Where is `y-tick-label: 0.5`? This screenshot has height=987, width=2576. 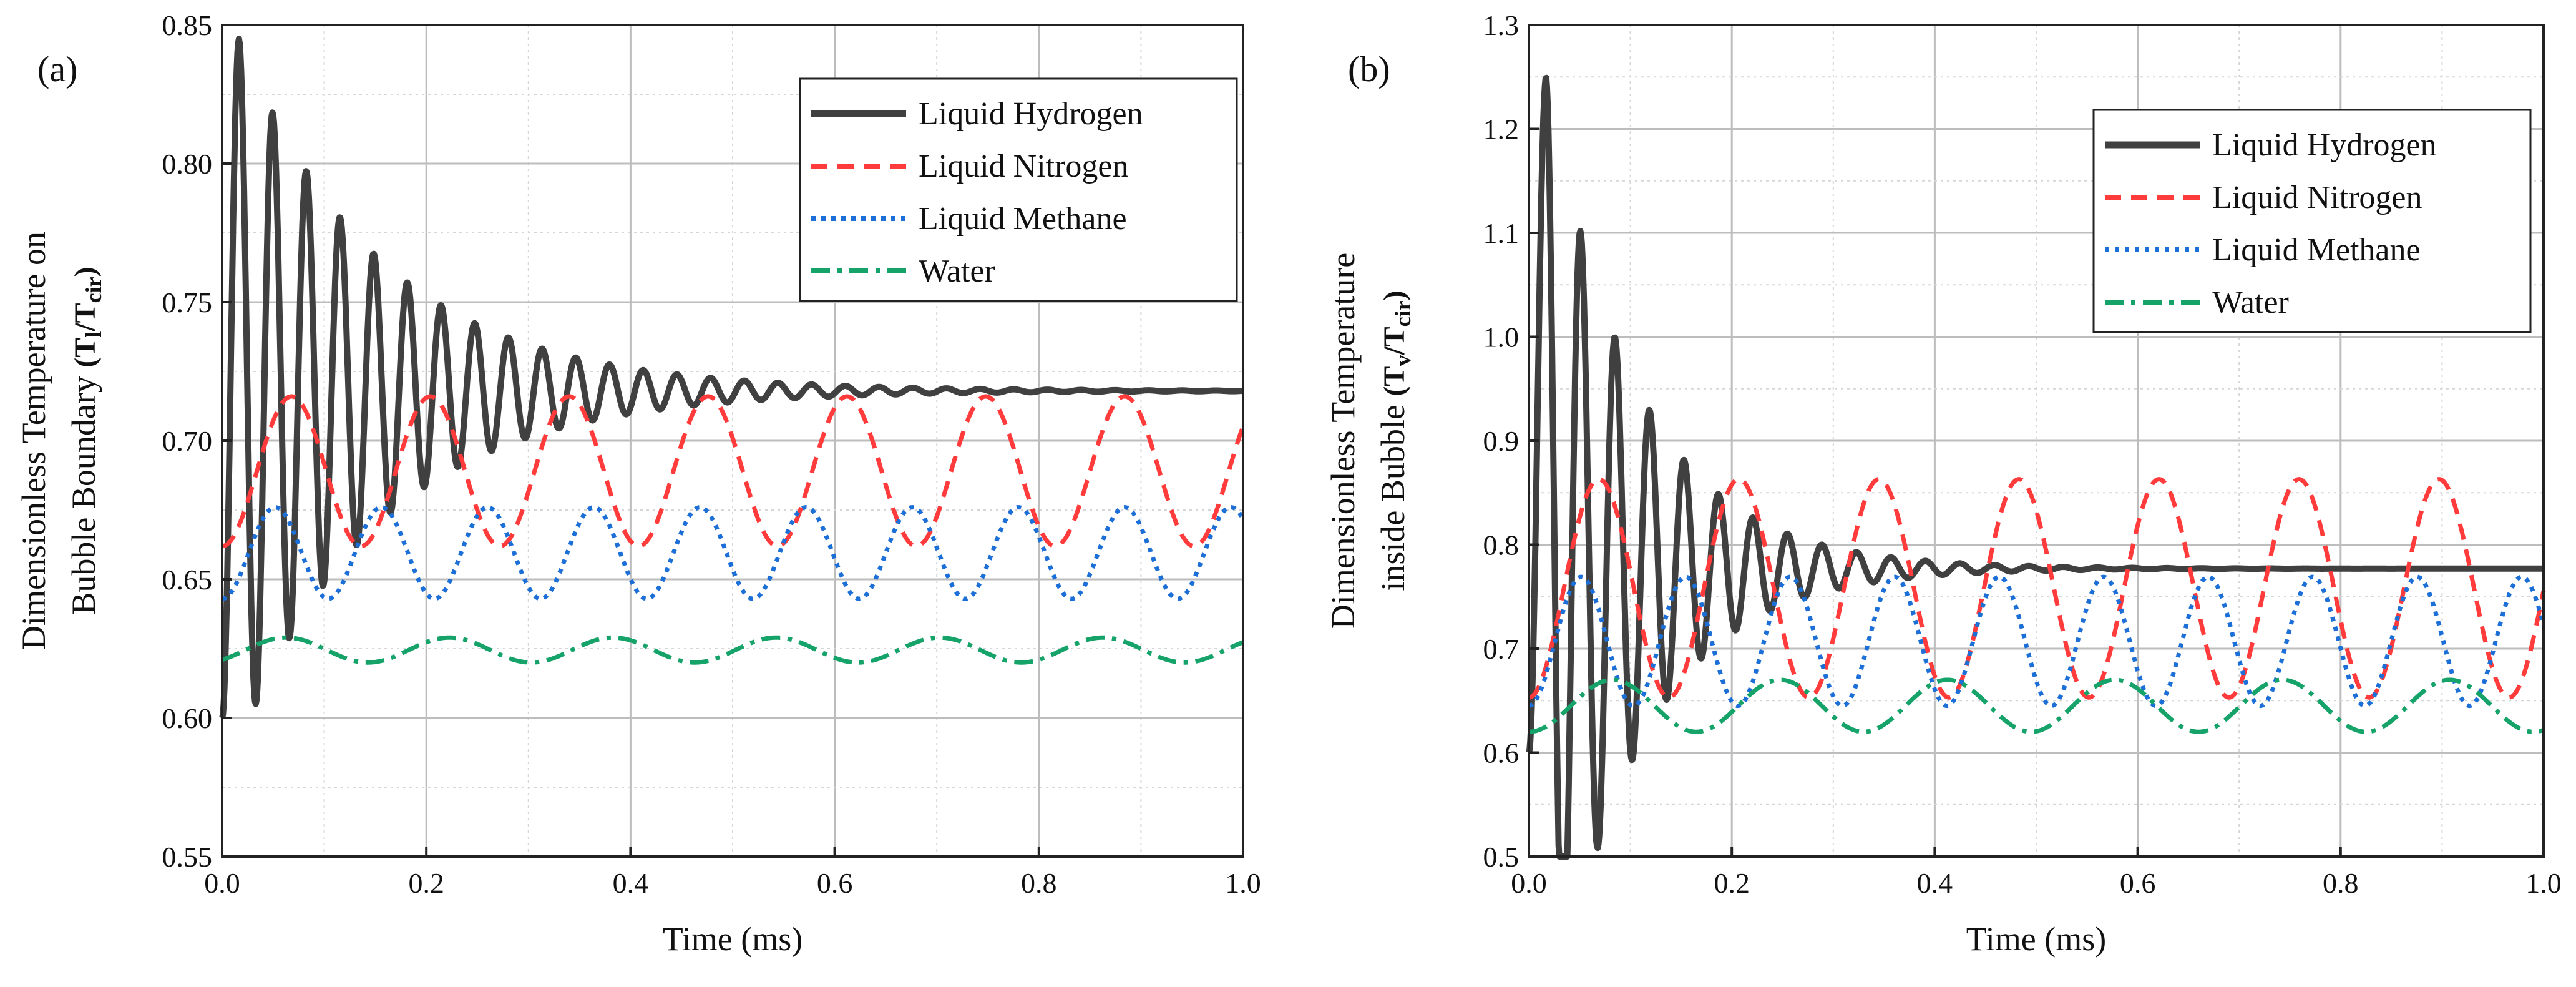 y-tick-label: 0.5 is located at coordinates (1501, 857).